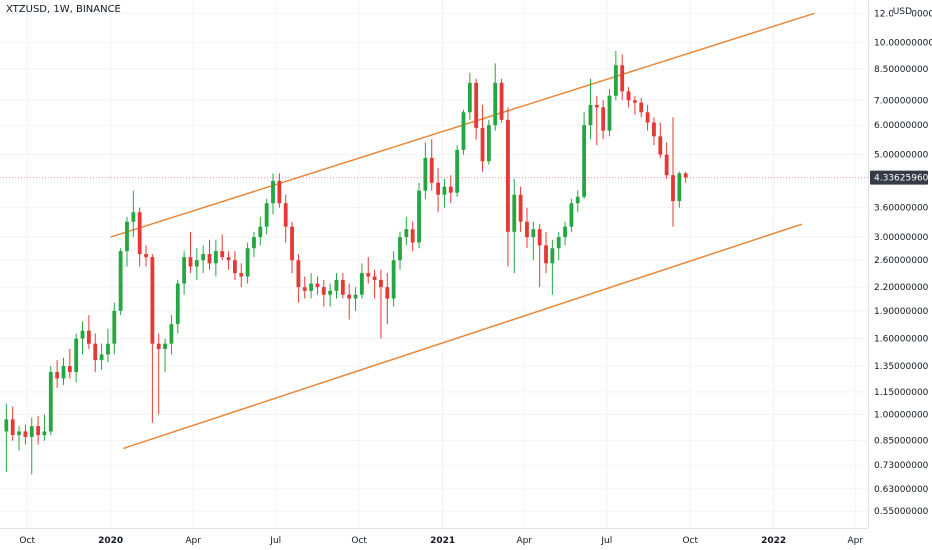 This screenshot has height=550, width=932. I want to click on time-tick-label: Oct, so click(690, 541).